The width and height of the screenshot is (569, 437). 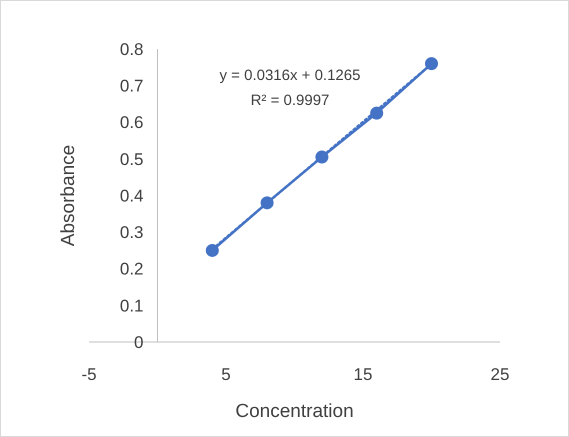 I want to click on y-tick-label: 0.5, so click(x=132, y=159).